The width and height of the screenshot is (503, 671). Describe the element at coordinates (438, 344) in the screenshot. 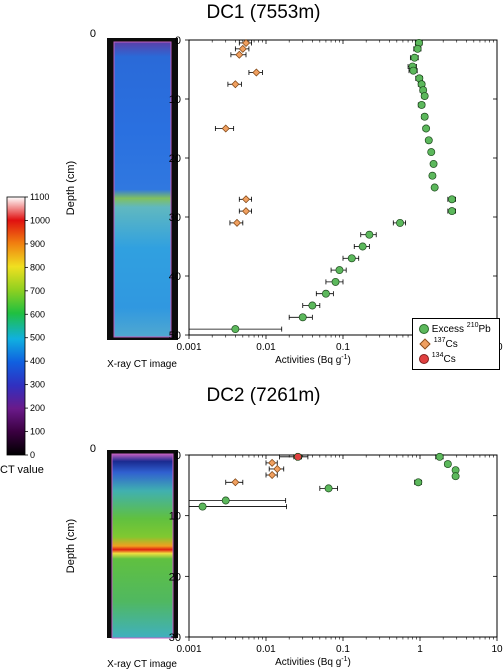

I see `legend-item-cs137: 137Cs` at that location.